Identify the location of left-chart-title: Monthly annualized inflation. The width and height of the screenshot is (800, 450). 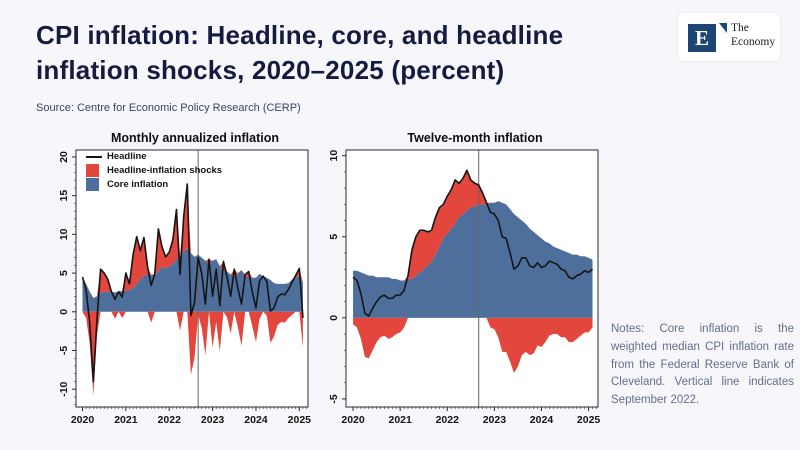
(195, 138).